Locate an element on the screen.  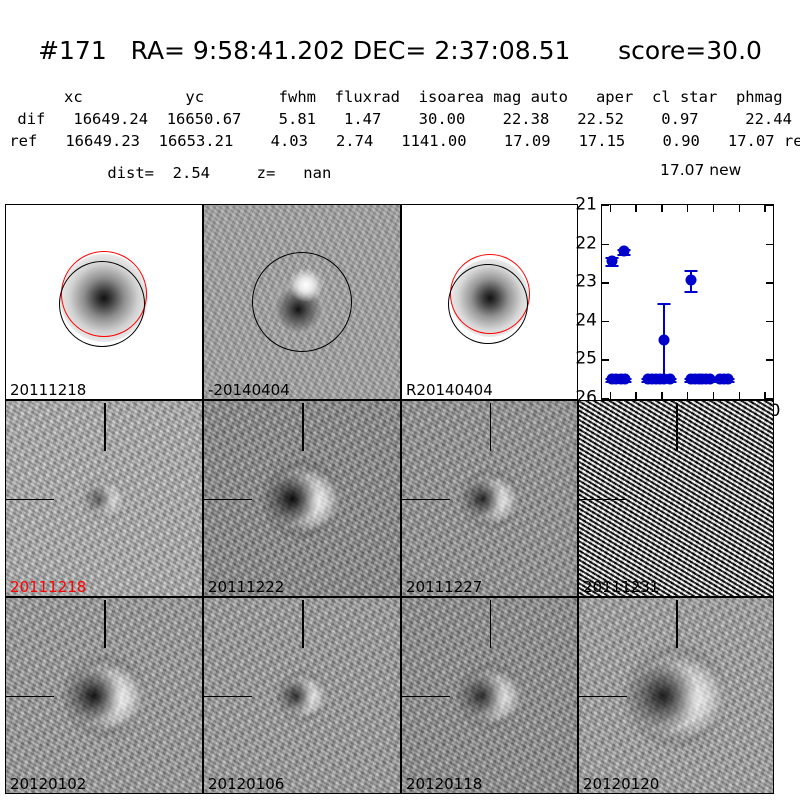
stamp-label: 20120118 is located at coordinates (444, 784).